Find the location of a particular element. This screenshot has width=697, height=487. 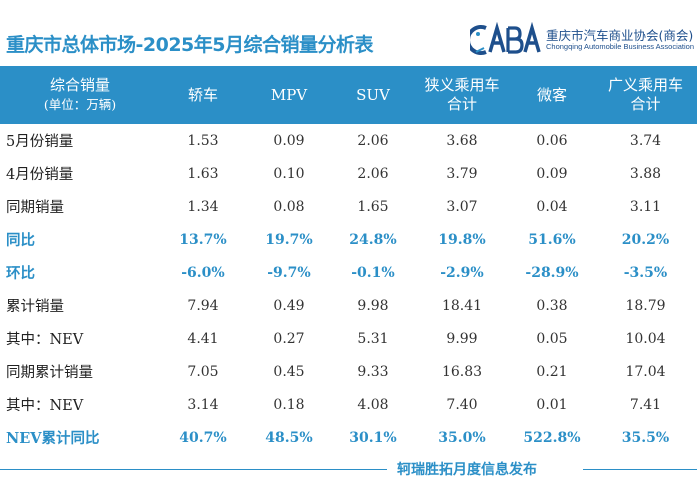

table-cell: 18.79 is located at coordinates (645, 305).